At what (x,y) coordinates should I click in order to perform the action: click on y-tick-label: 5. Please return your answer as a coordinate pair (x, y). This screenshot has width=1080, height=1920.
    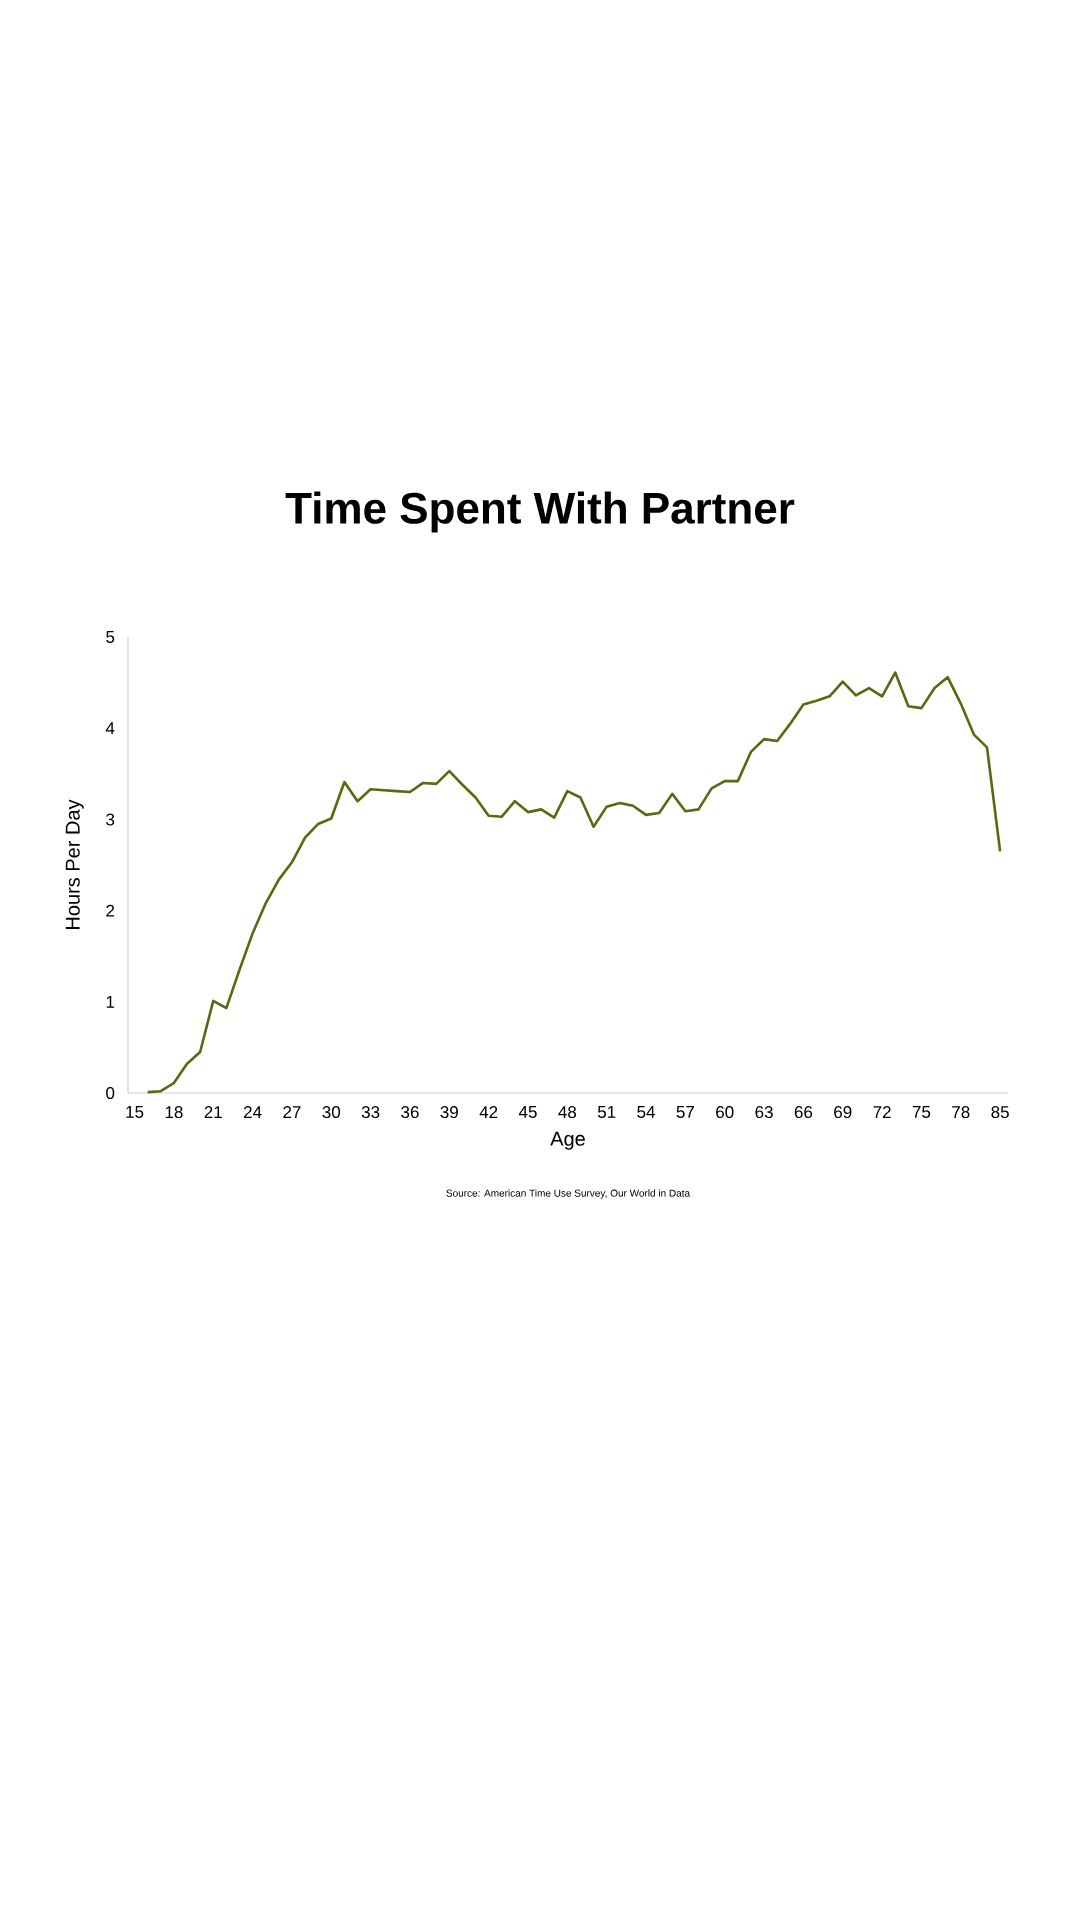
    Looking at the image, I should click on (110, 637).